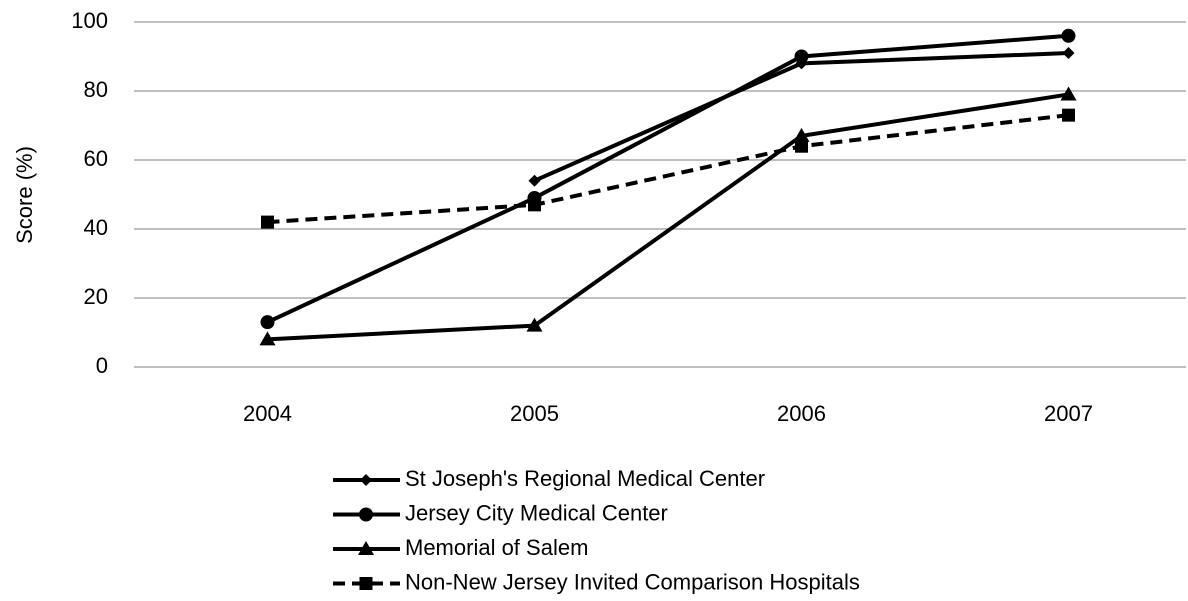 This screenshot has width=1188, height=601. What do you see at coordinates (89, 20) in the screenshot?
I see `y-tick-label: 100` at bounding box center [89, 20].